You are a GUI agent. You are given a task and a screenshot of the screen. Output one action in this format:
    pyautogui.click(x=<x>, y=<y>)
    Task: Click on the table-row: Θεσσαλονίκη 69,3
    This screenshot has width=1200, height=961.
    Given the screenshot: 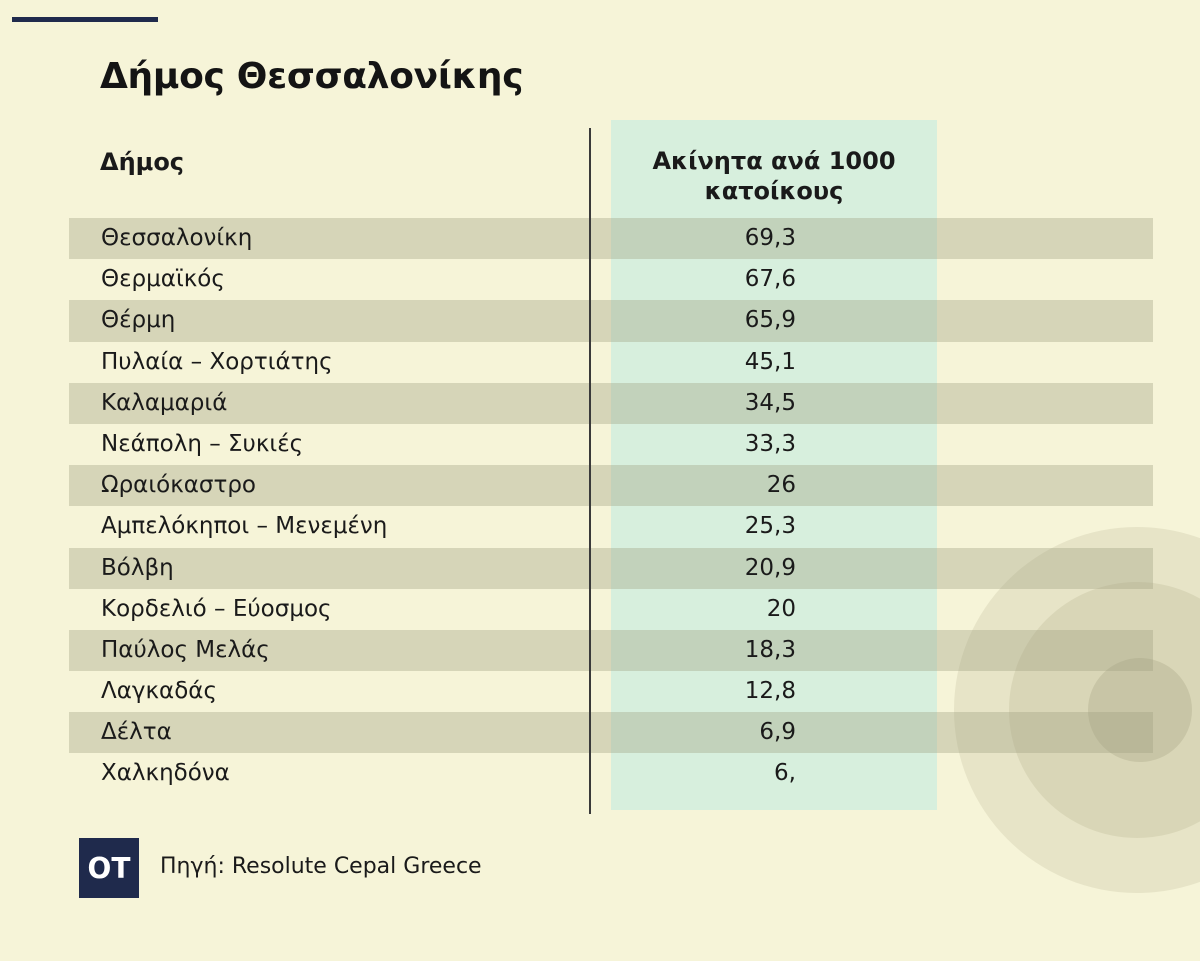 What is the action you would take?
    pyautogui.click(x=611, y=239)
    